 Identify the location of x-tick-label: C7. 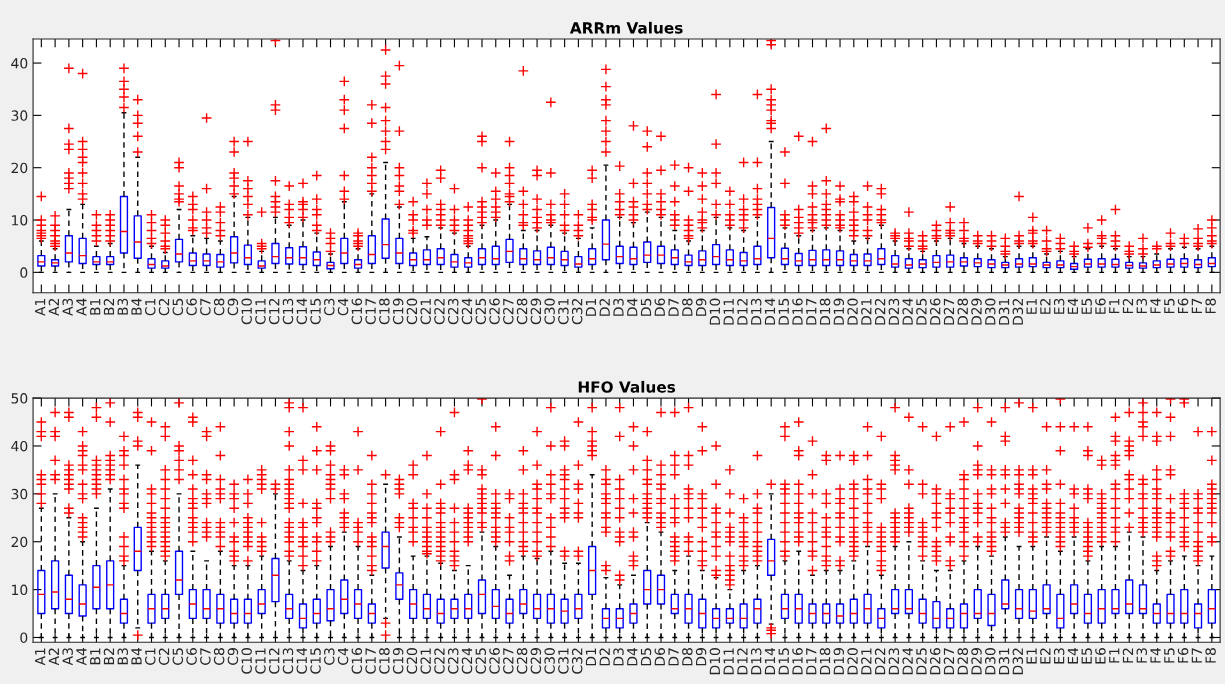
(205, 656).